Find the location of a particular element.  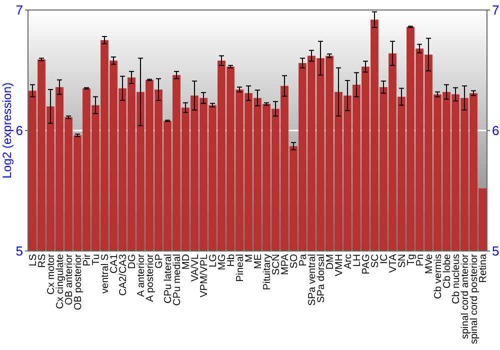

x-tick-label: Arc is located at coordinates (348, 261).